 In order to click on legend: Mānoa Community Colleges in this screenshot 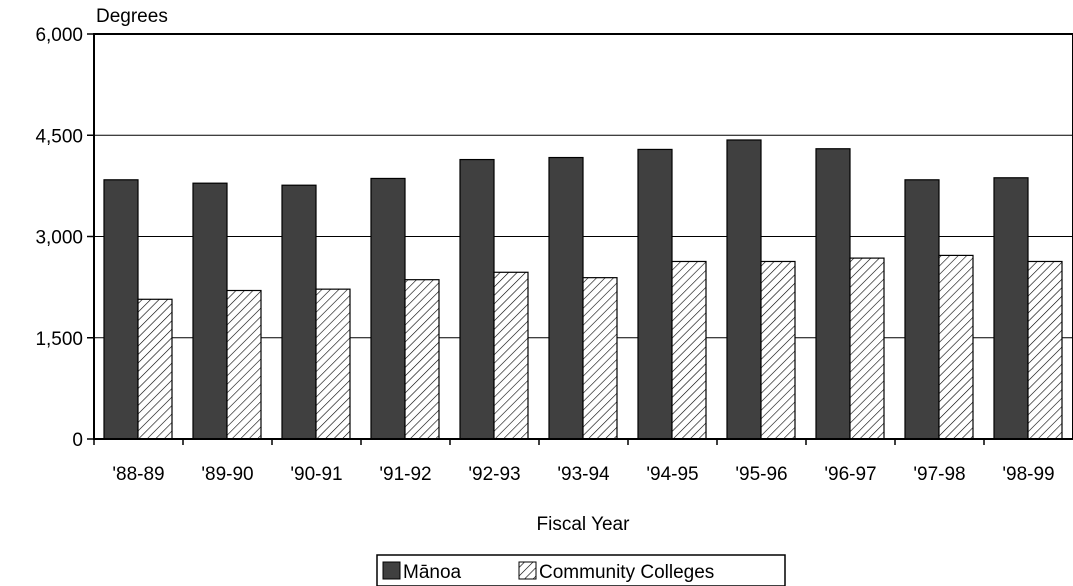, I will do `click(581, 570)`.